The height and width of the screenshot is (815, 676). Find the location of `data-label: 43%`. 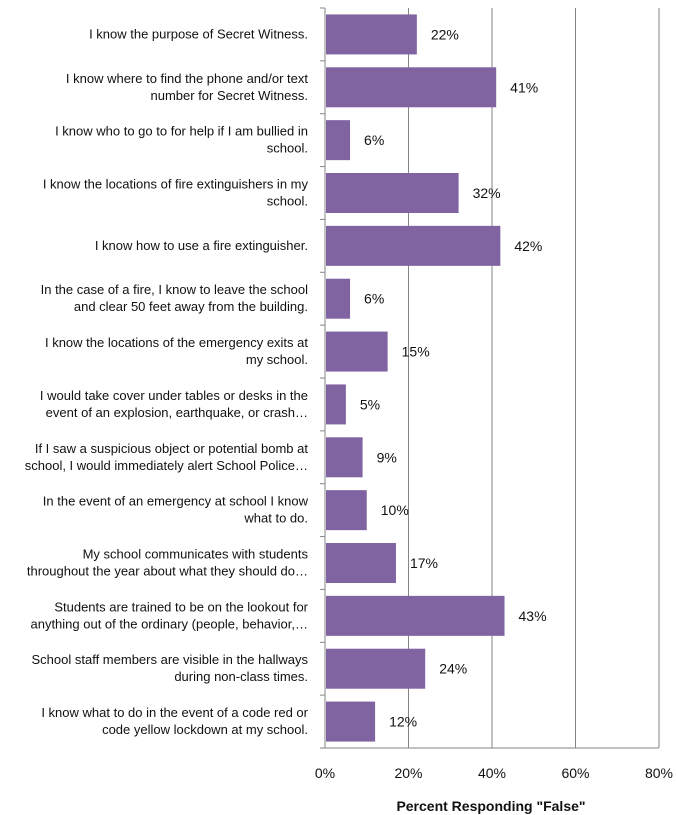

data-label: 43% is located at coordinates (533, 616).